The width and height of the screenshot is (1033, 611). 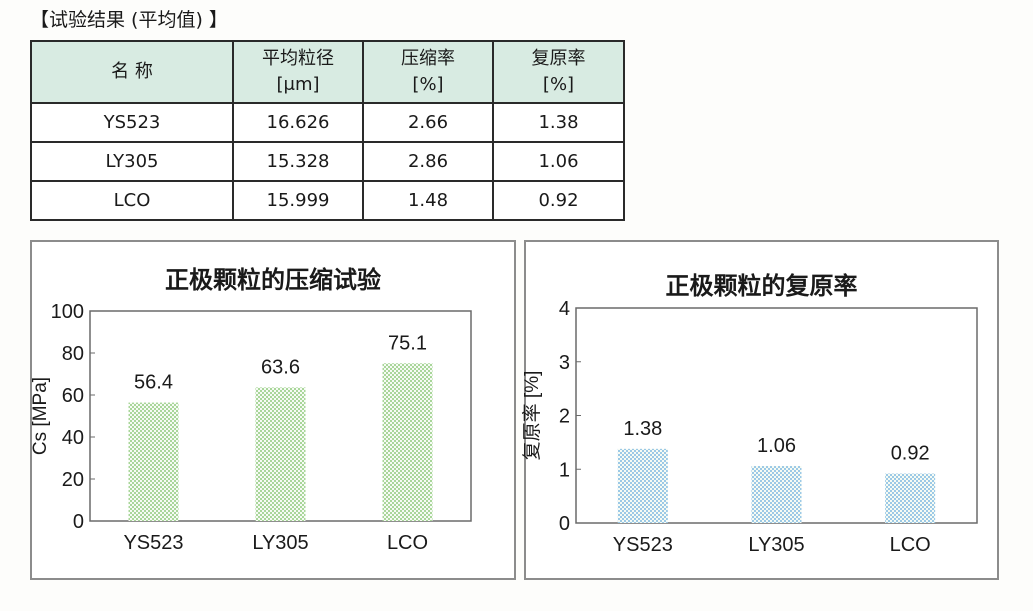 I want to click on header-unit: [μm], so click(x=298, y=84).